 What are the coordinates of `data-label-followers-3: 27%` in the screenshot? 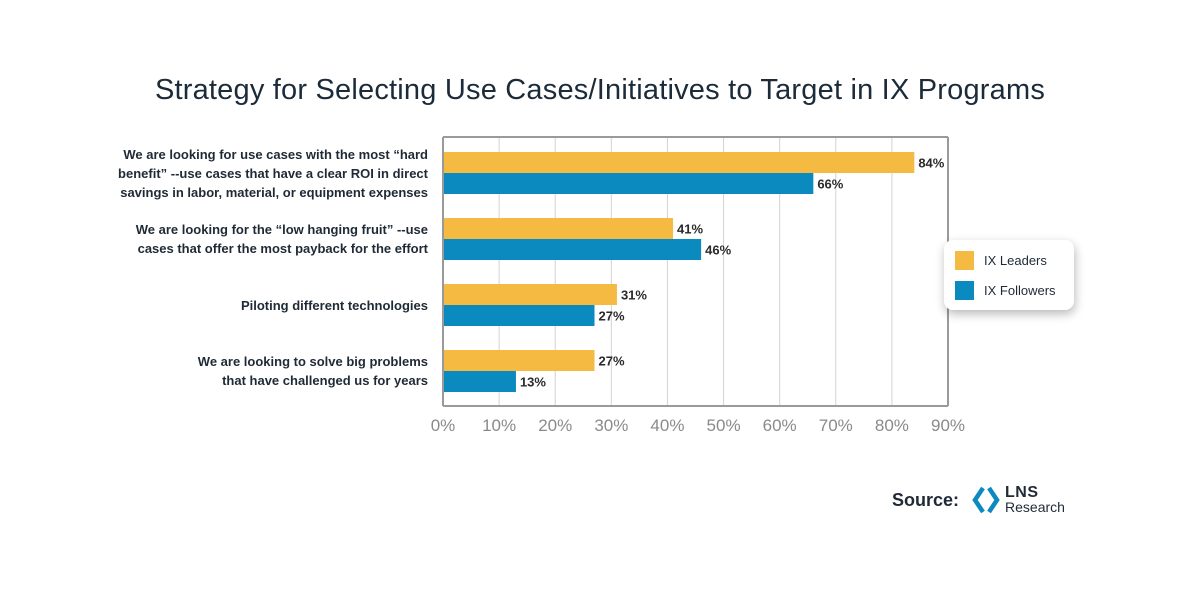 It's located at (612, 316).